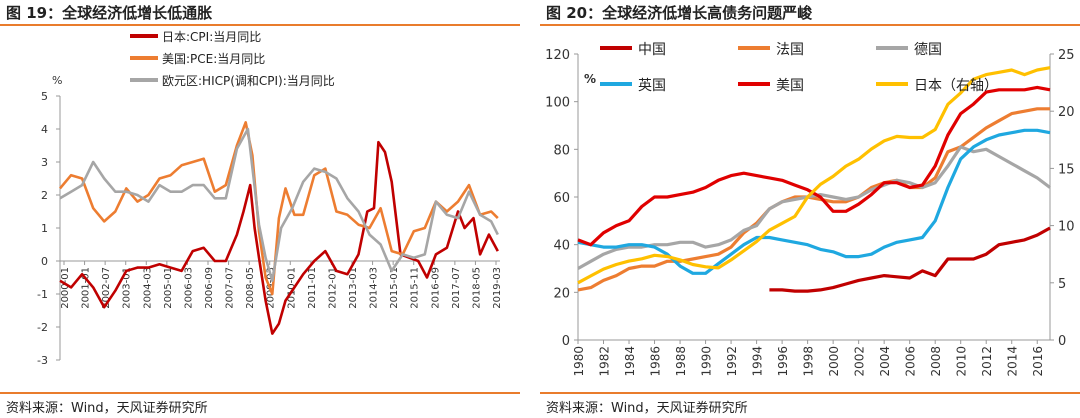  I want to click on y2-tick-label: 20, so click(1066, 112).